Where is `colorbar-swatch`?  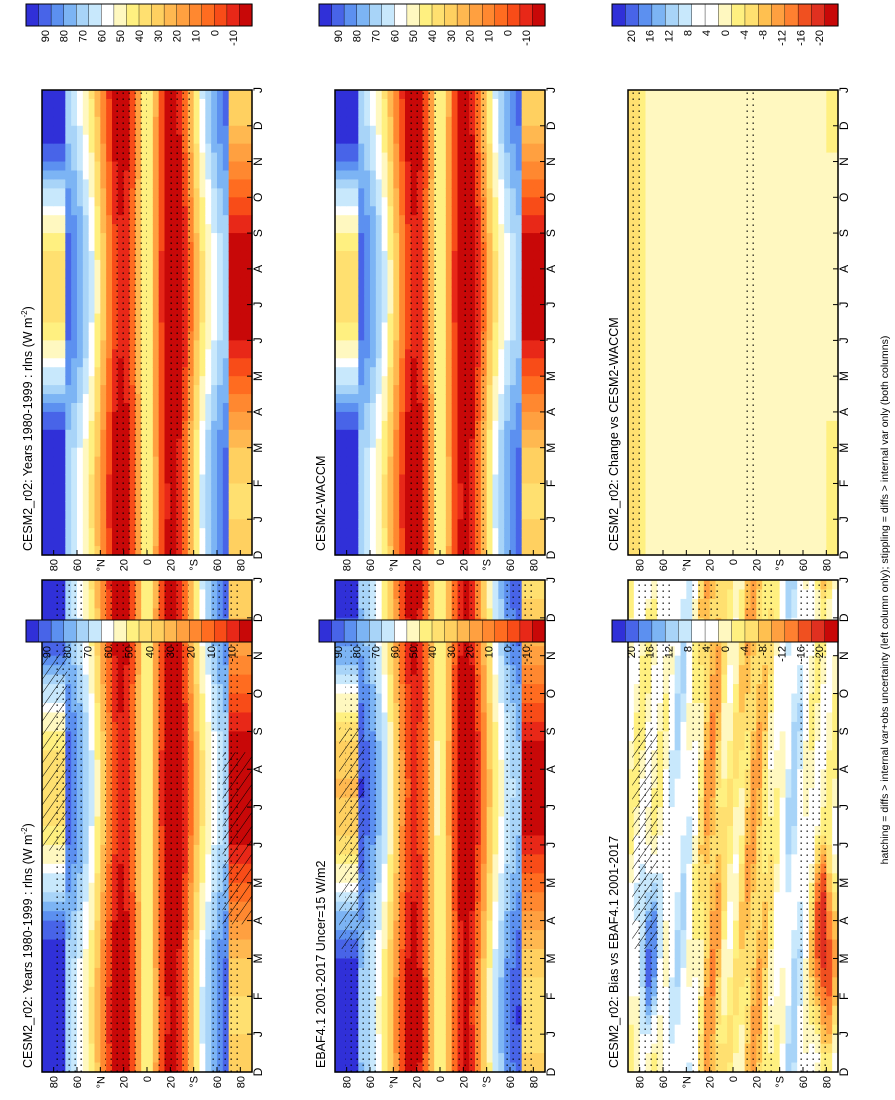
colorbar-swatch is located at coordinates (158, 631).